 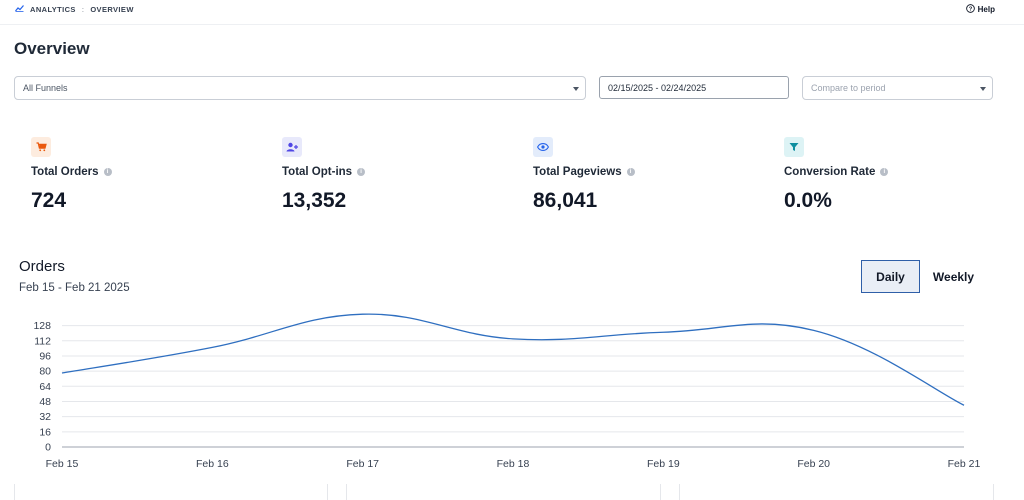 I want to click on stat-value: 0.0%, so click(x=808, y=200).